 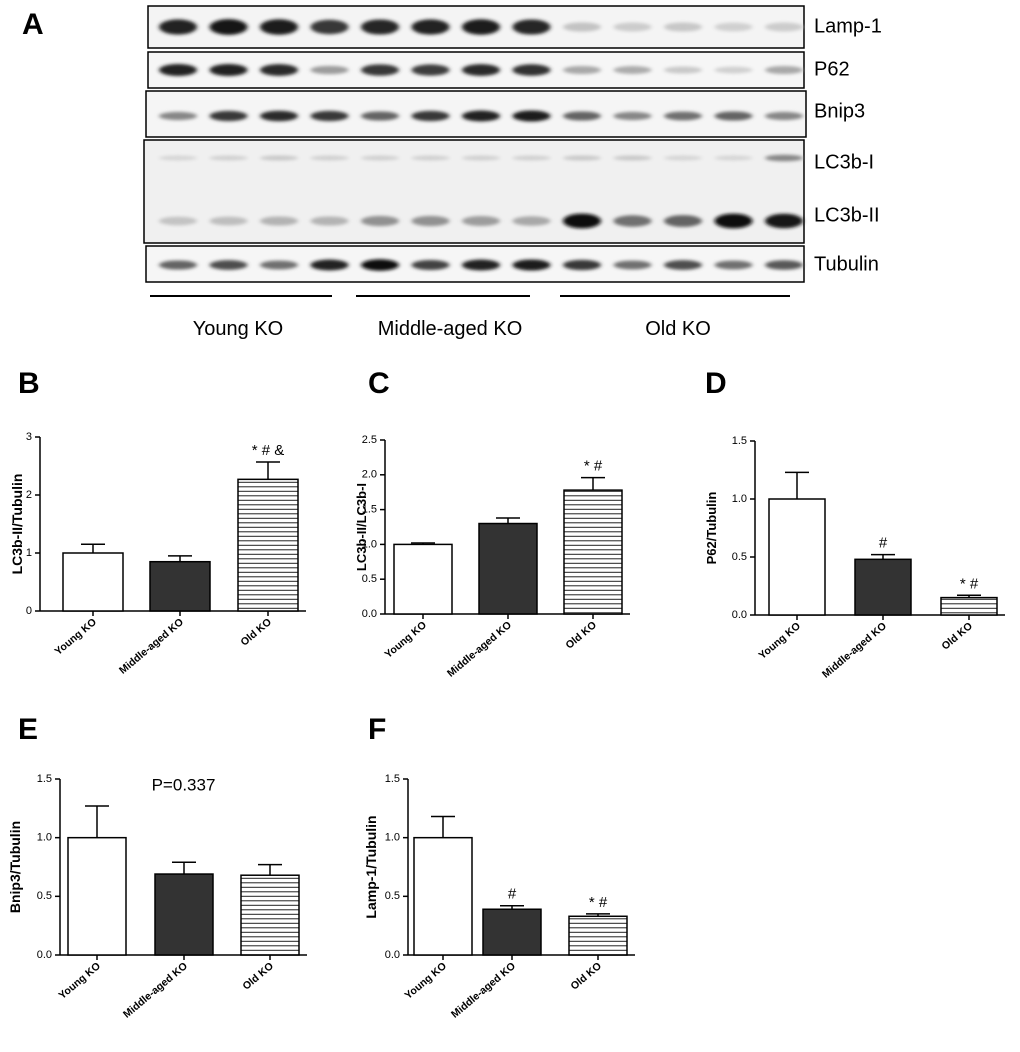 What do you see at coordinates (379, 383) in the screenshot?
I see `panel-label-c: C` at bounding box center [379, 383].